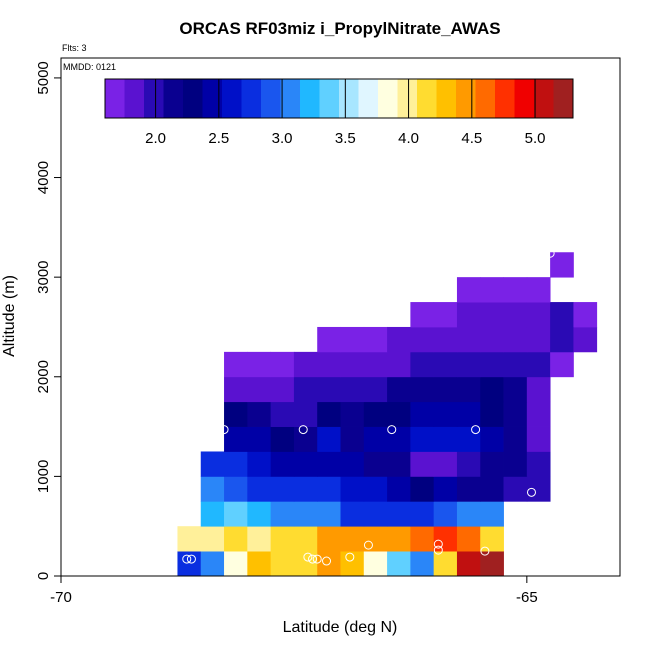 This screenshot has width=650, height=650. I want to click on colorbar-tick-label: 2.0, so click(155, 138).